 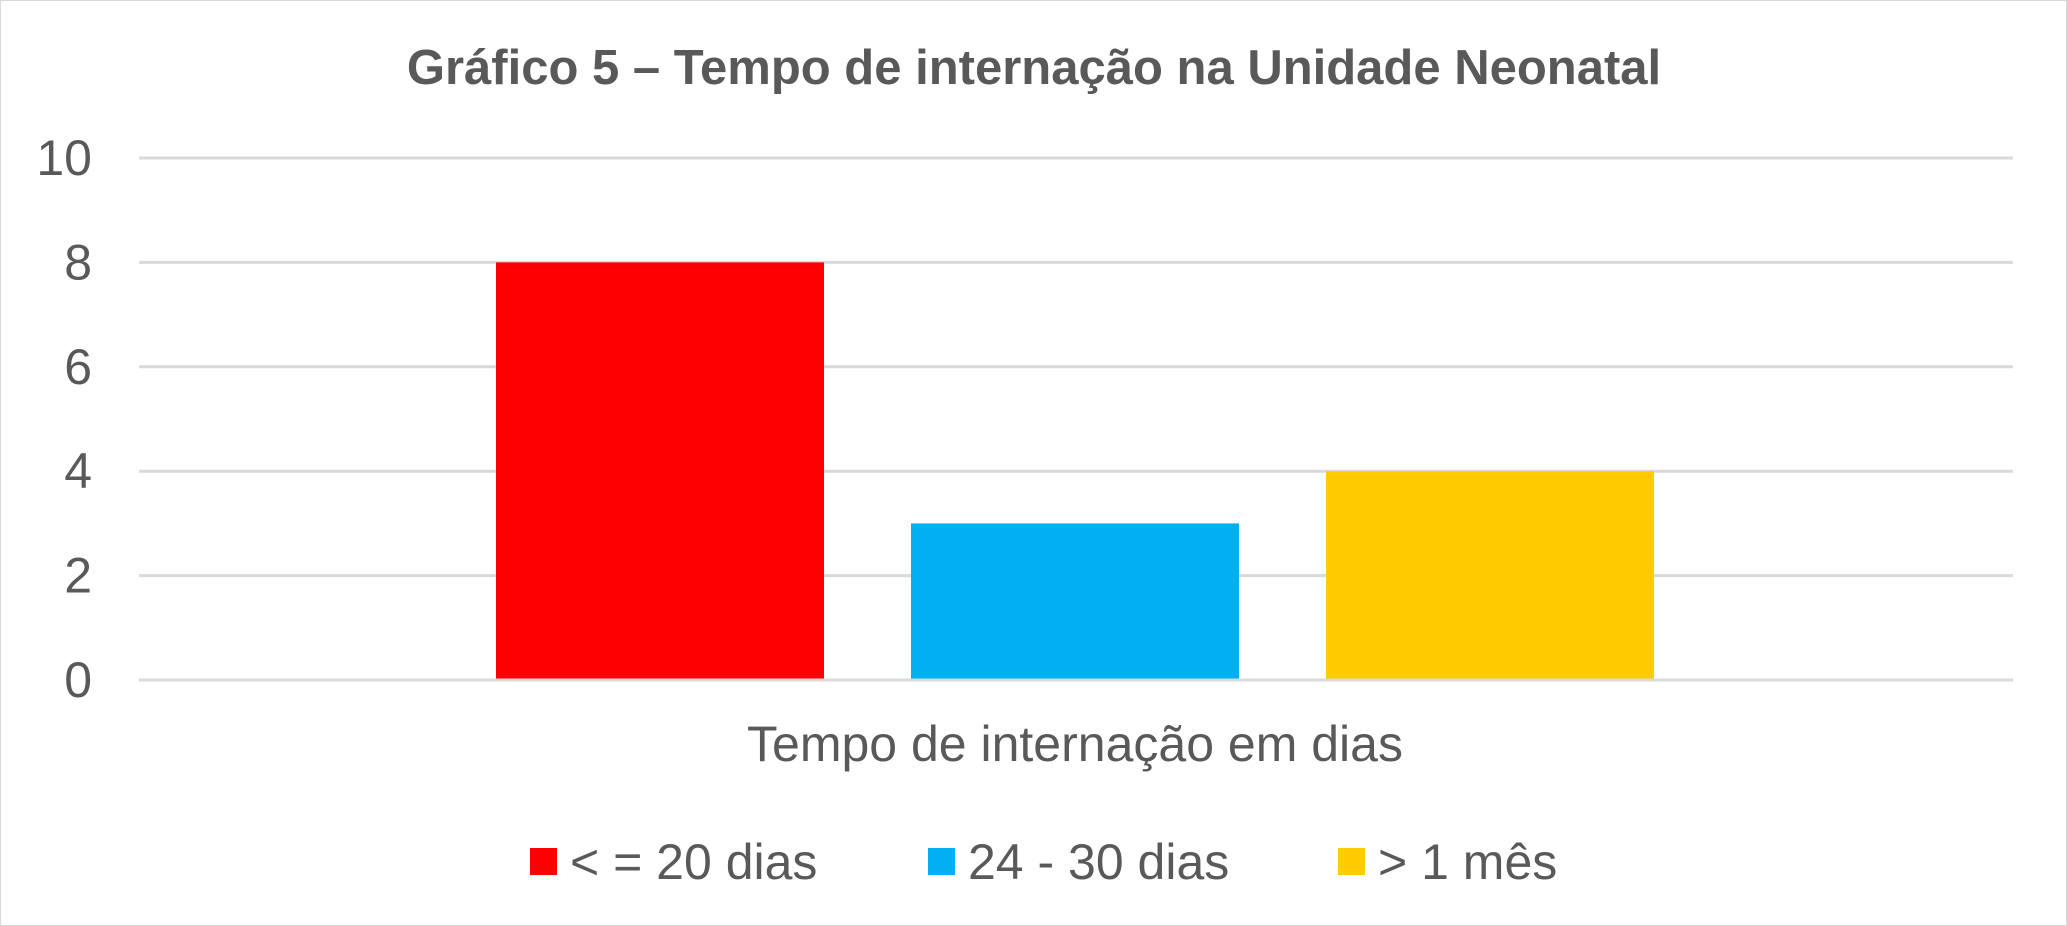 I want to click on legend: < = 20 dias 24 - 30 dias > 1 mês, so click(x=1043, y=862).